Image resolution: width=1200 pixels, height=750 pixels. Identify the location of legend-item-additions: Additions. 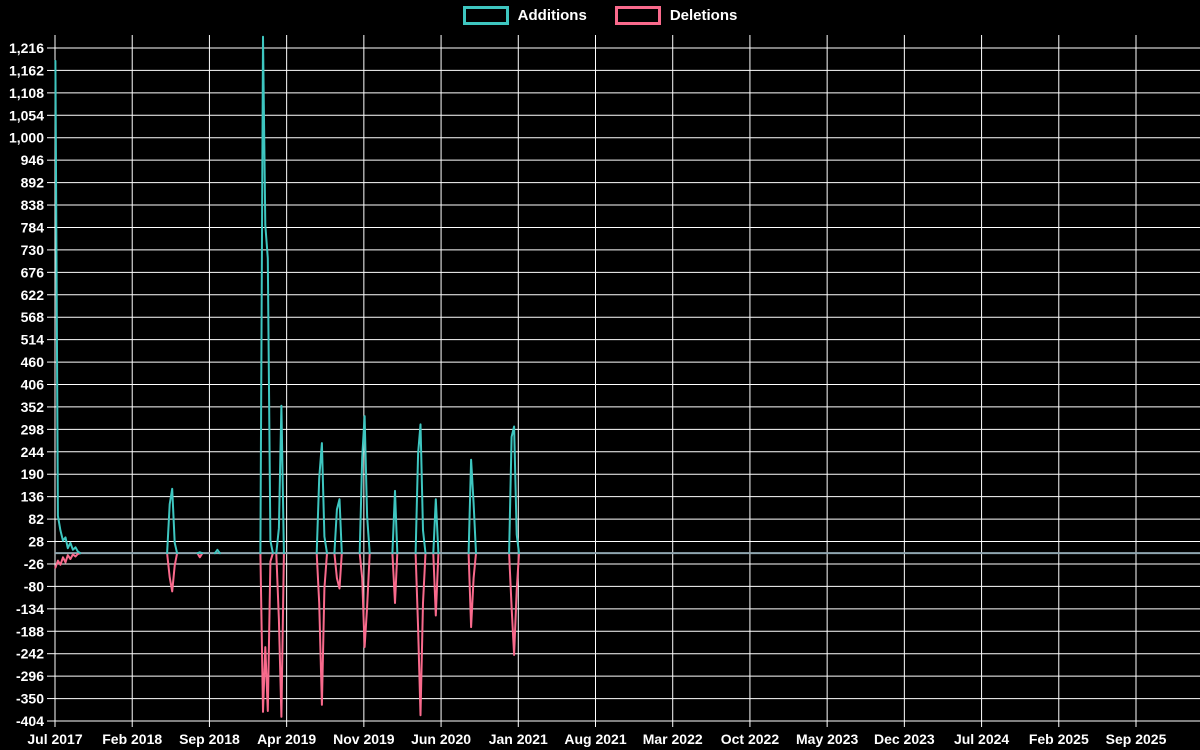
(524, 15).